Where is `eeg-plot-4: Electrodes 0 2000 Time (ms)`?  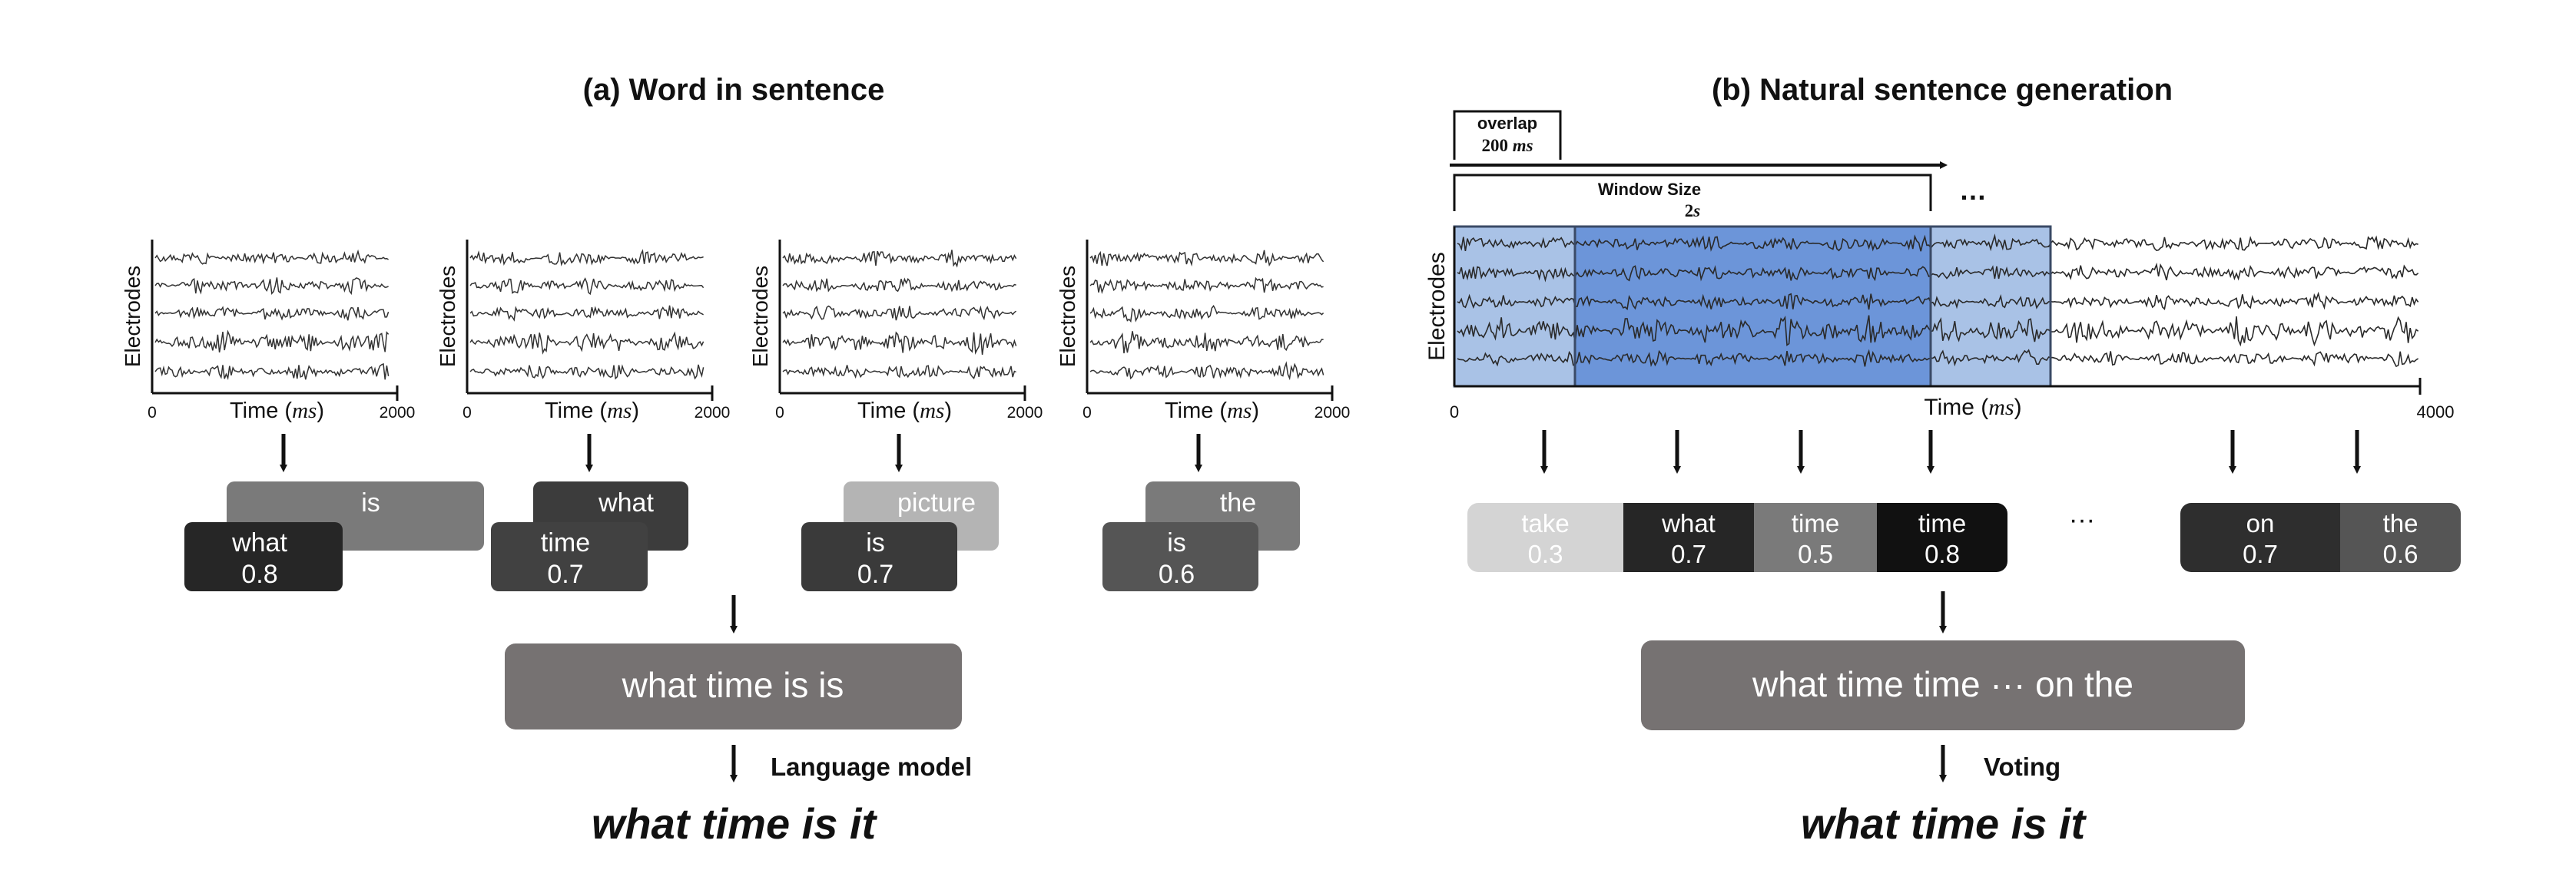
eeg-plot-4: Electrodes 0 2000 Time (ms) is located at coordinates (1203, 331).